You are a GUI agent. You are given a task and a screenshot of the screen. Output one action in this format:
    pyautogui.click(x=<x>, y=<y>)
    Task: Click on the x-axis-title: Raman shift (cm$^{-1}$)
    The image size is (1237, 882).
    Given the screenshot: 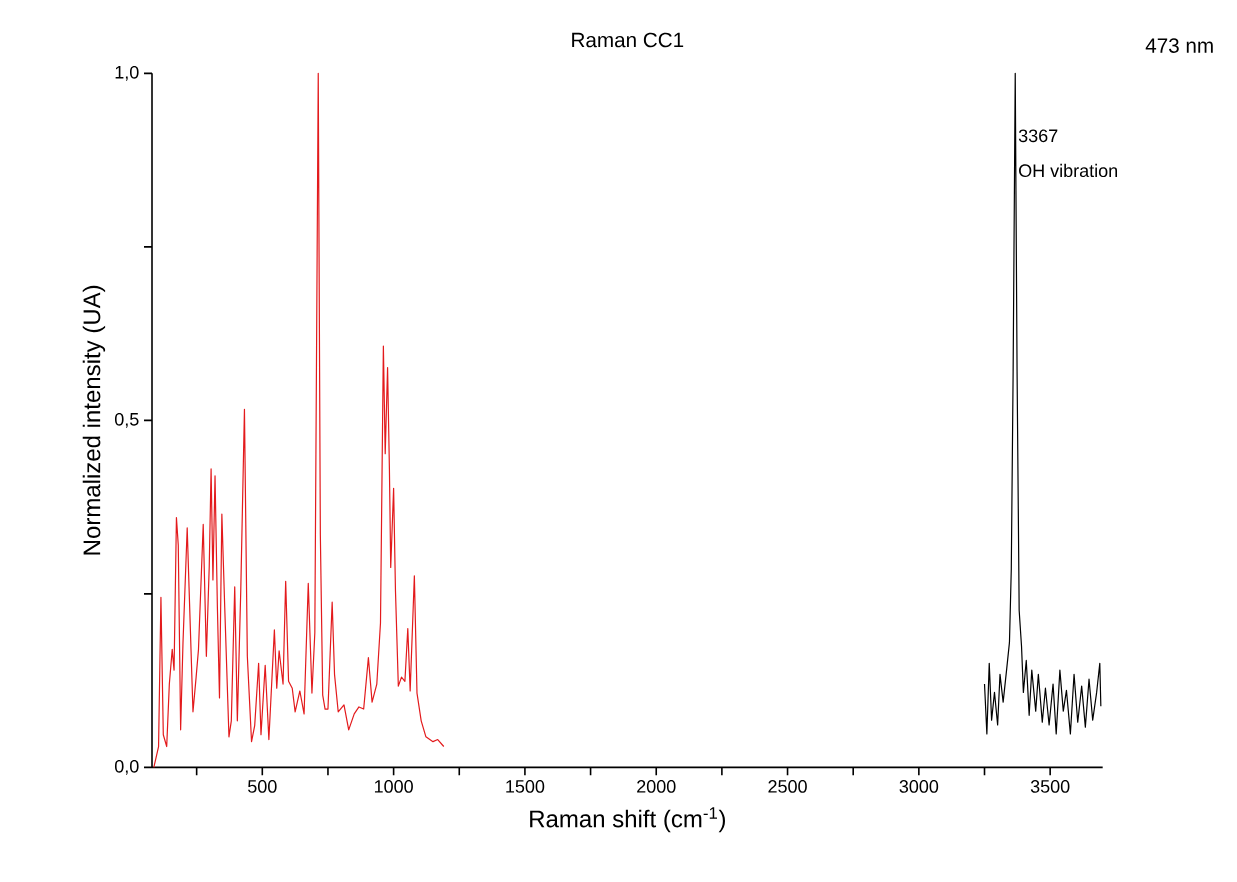 What is the action you would take?
    pyautogui.click(x=627, y=820)
    